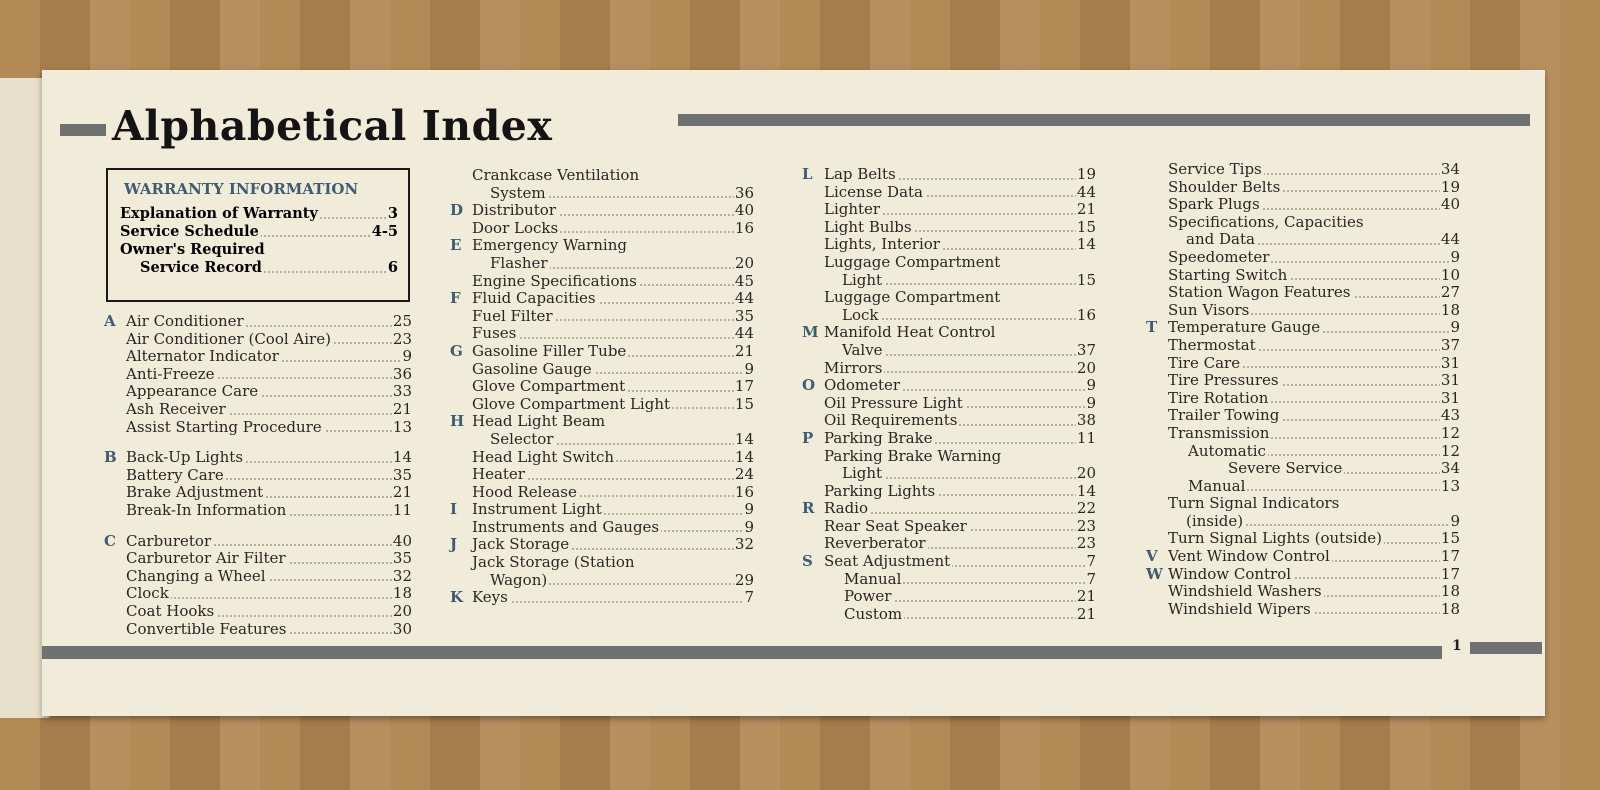  I want to click on index-entry: Windshield Wipers 18, so click(1314, 609).